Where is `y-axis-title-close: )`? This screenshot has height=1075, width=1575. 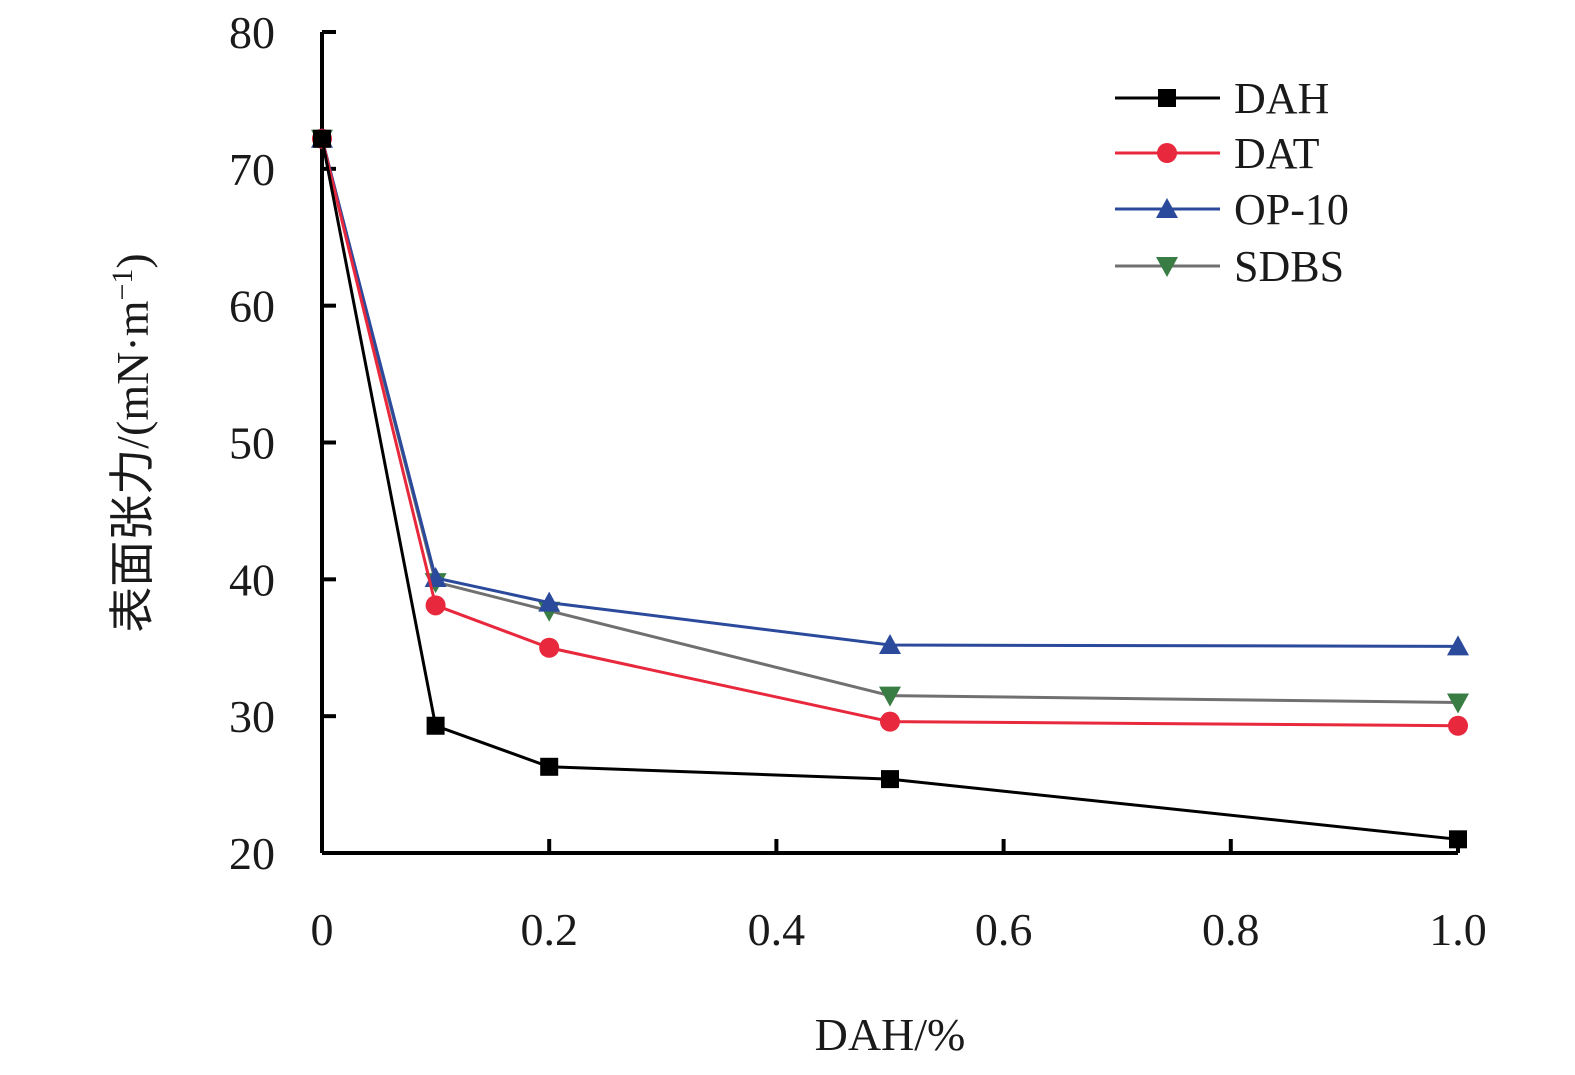
y-axis-title-close: ) is located at coordinates (132, 260).